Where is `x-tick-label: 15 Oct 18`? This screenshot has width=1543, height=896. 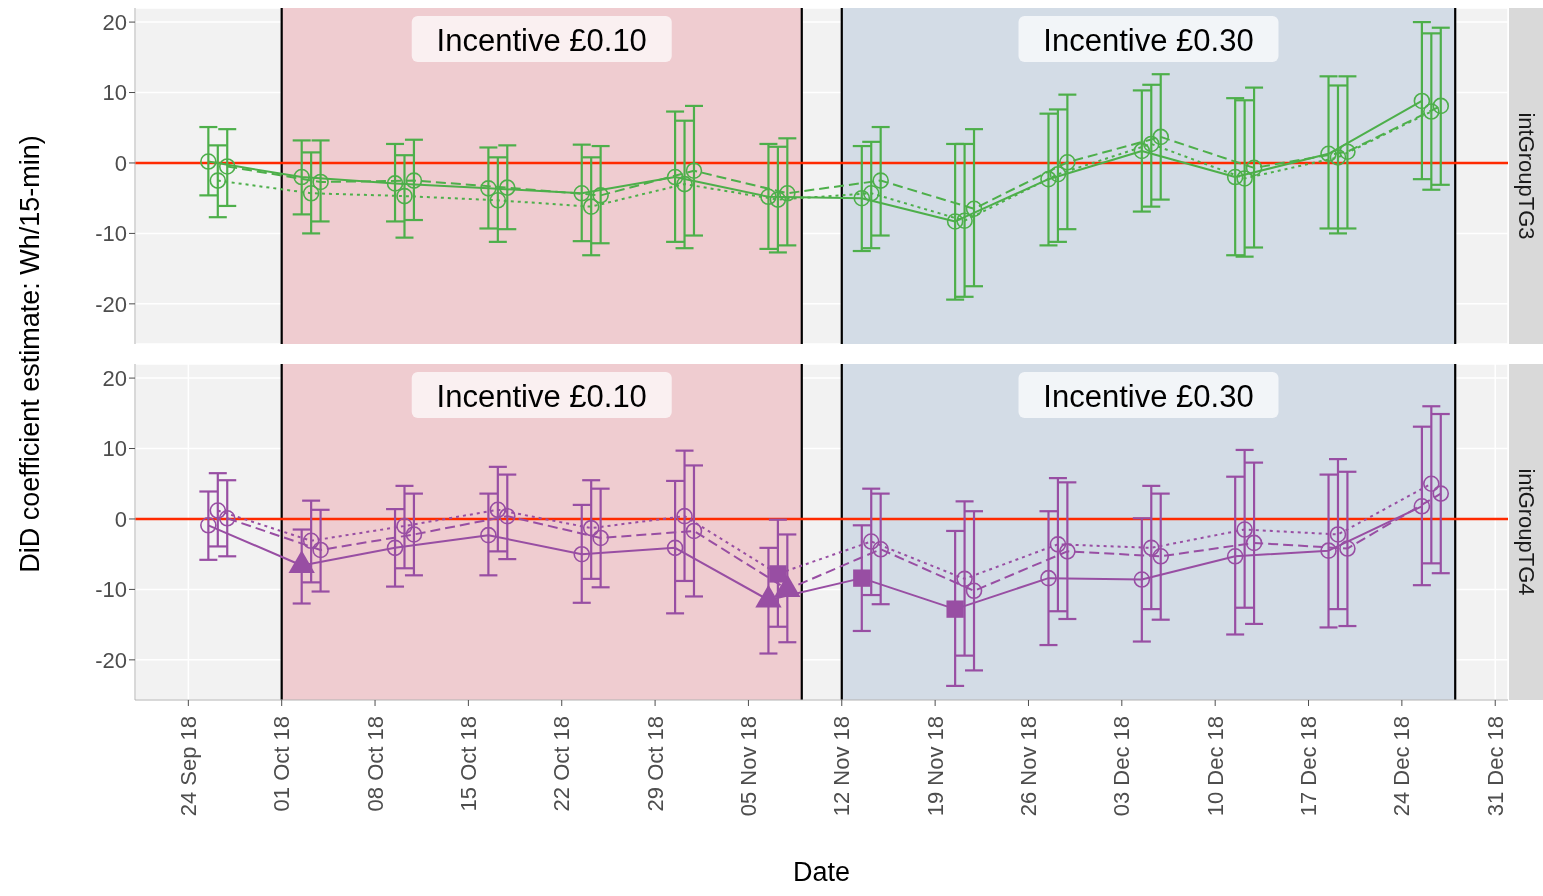 x-tick-label: 15 Oct 18 is located at coordinates (468, 764).